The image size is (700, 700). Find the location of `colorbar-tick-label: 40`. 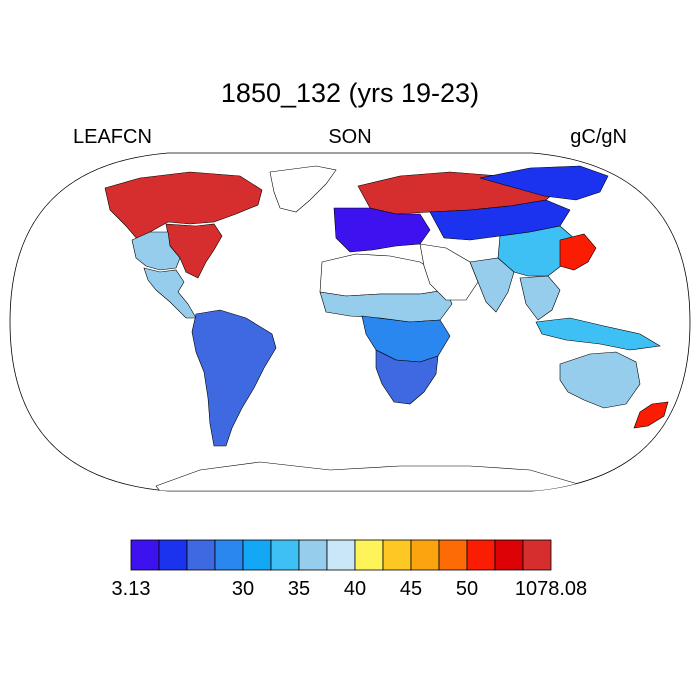

colorbar-tick-label: 40 is located at coordinates (355, 589).